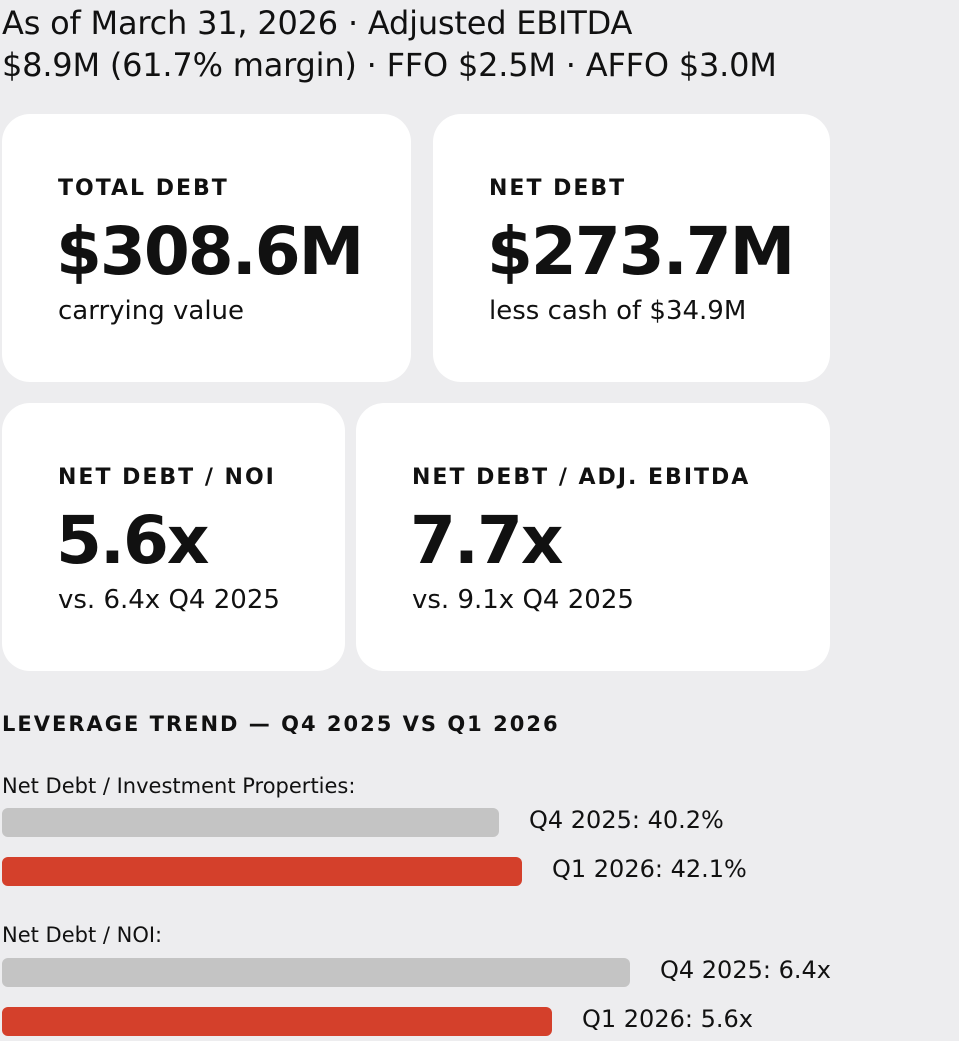  What do you see at coordinates (281, 724) in the screenshot?
I see `chart-title: LEVERAGE TREND — Q4 2025 VS Q1 2026` at bounding box center [281, 724].